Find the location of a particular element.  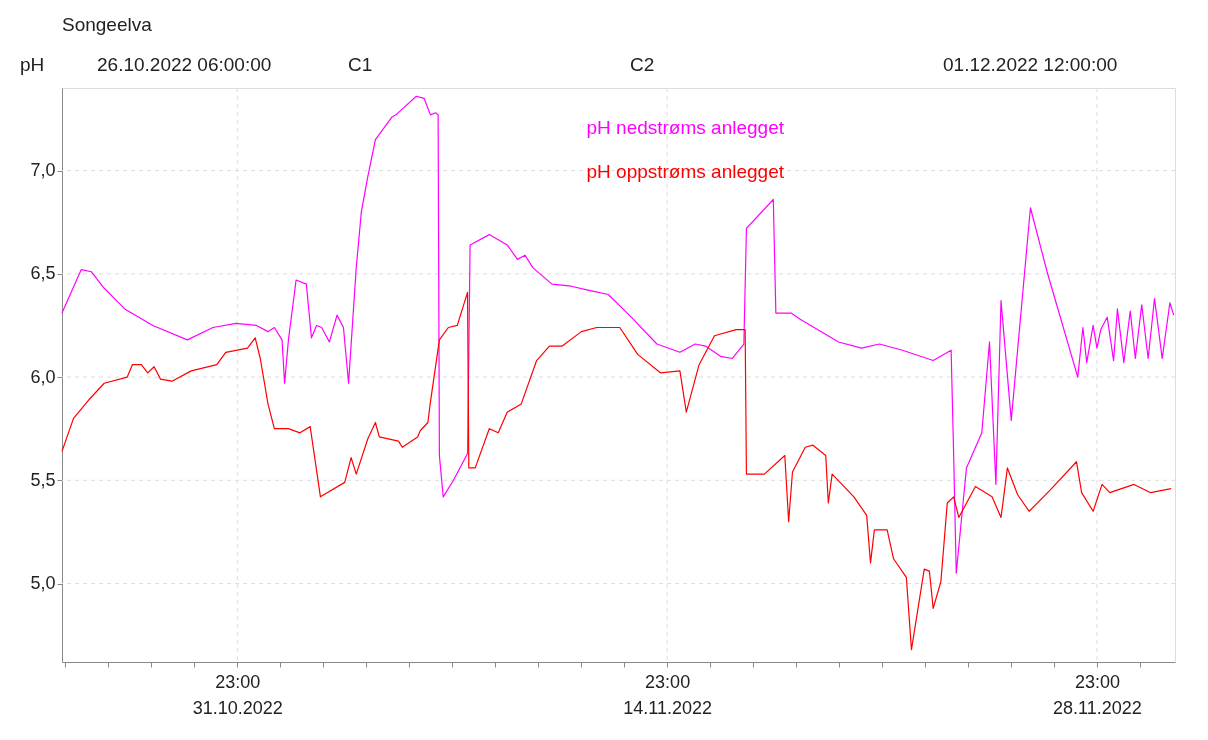

x-tick-label: 23:00 14.11.2022 is located at coordinates (667, 694).